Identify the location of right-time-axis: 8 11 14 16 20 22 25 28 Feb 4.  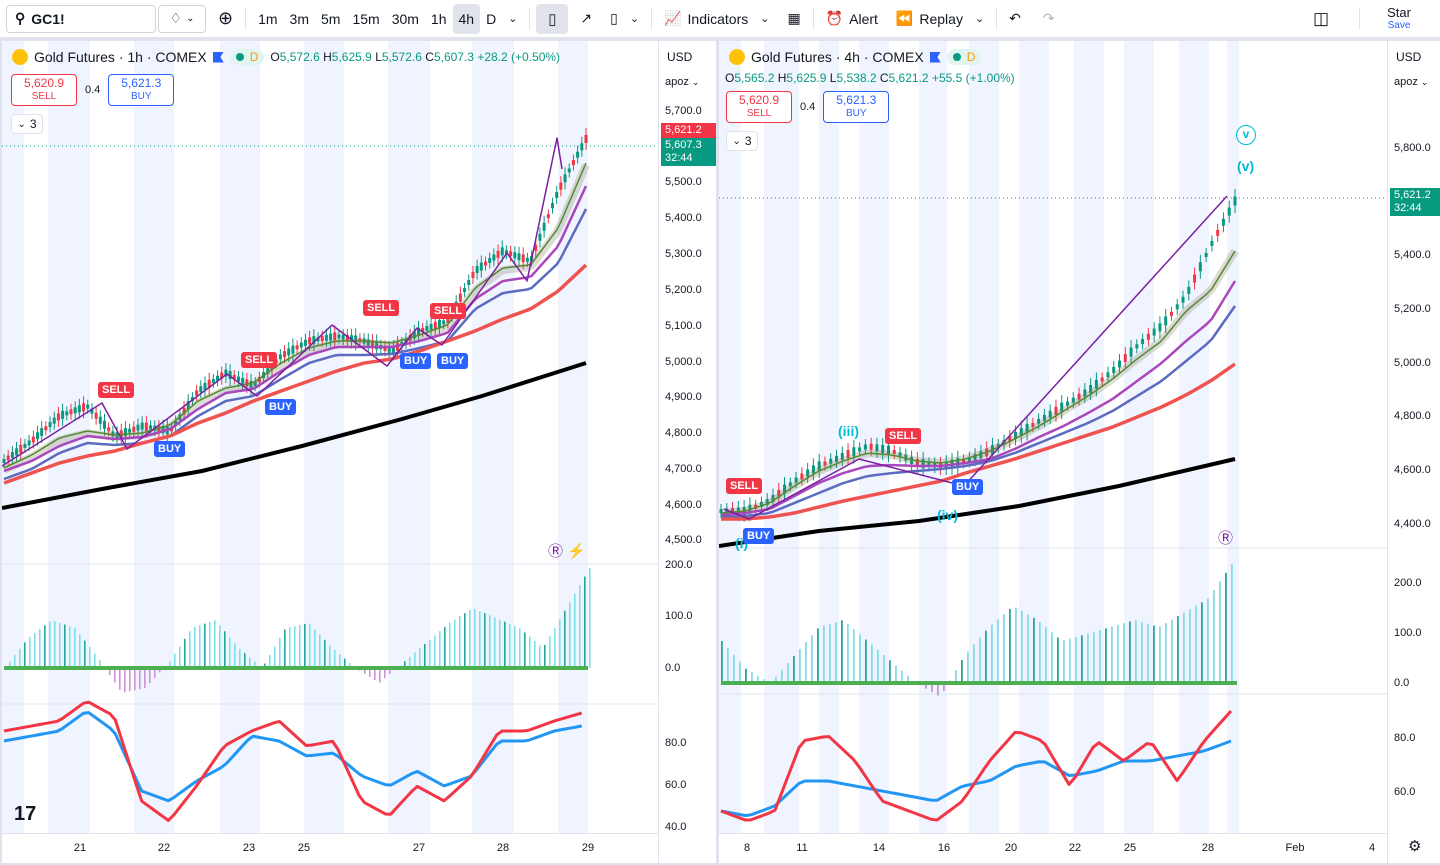
(1053, 848).